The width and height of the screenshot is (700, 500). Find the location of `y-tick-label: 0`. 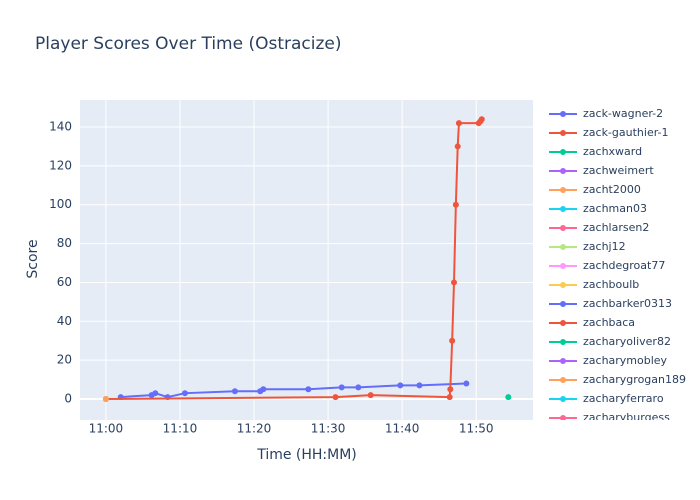

y-tick-label: 0 is located at coordinates (68, 399).